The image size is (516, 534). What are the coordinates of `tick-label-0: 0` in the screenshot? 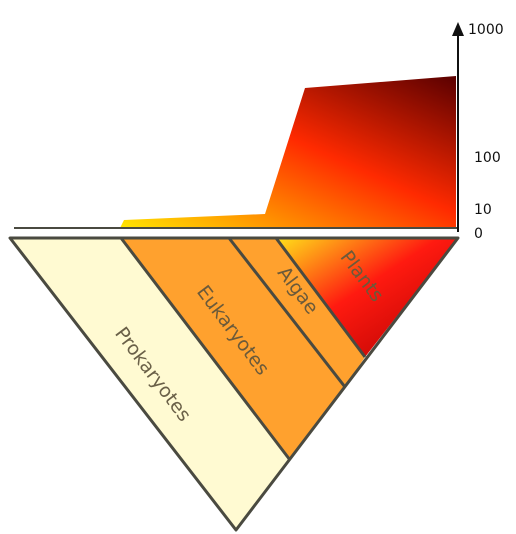 It's located at (478, 234).